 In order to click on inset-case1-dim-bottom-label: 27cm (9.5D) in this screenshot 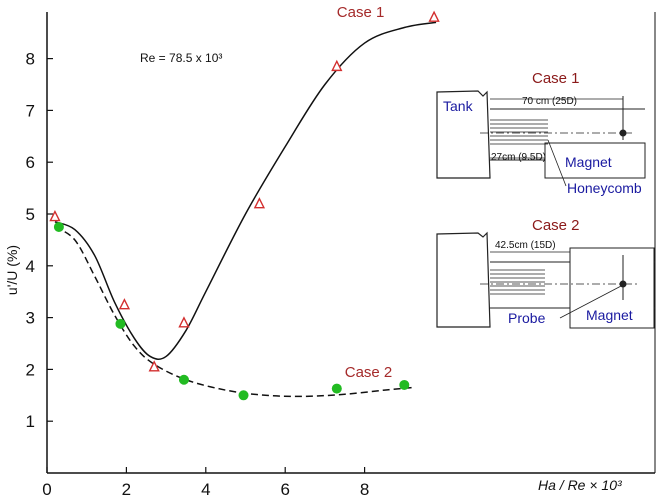, I will do `click(518, 157)`.